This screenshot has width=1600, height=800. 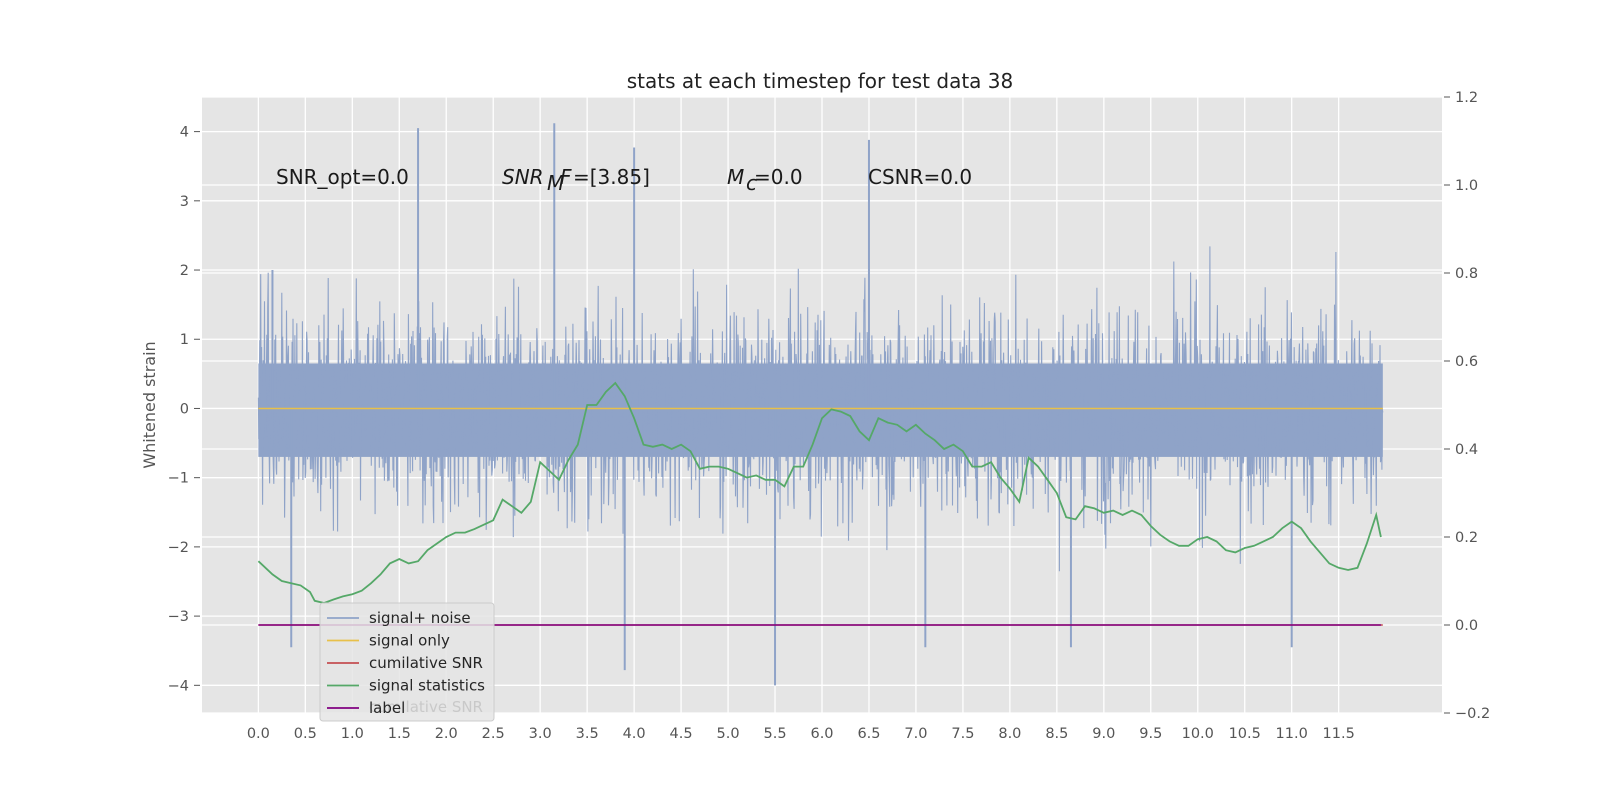 What do you see at coordinates (611, 177) in the screenshot?
I see `svg-text: =[3.85]` at bounding box center [611, 177].